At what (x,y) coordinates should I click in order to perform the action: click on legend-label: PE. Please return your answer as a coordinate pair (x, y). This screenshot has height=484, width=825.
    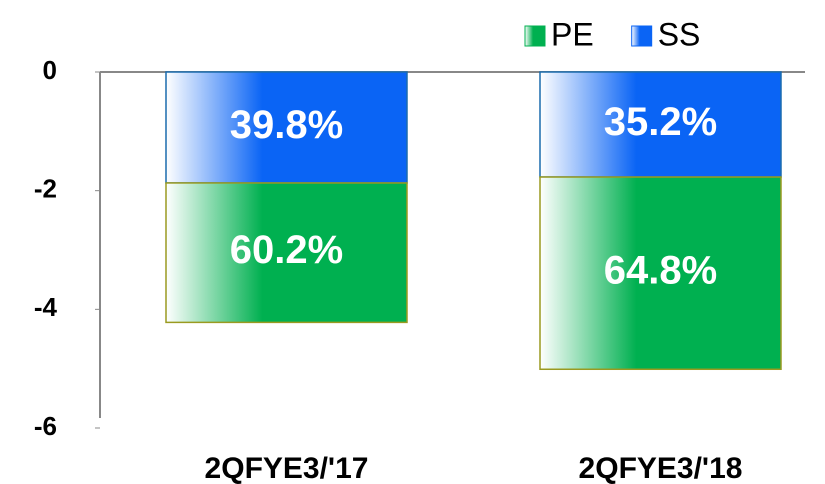
    Looking at the image, I should click on (572, 34).